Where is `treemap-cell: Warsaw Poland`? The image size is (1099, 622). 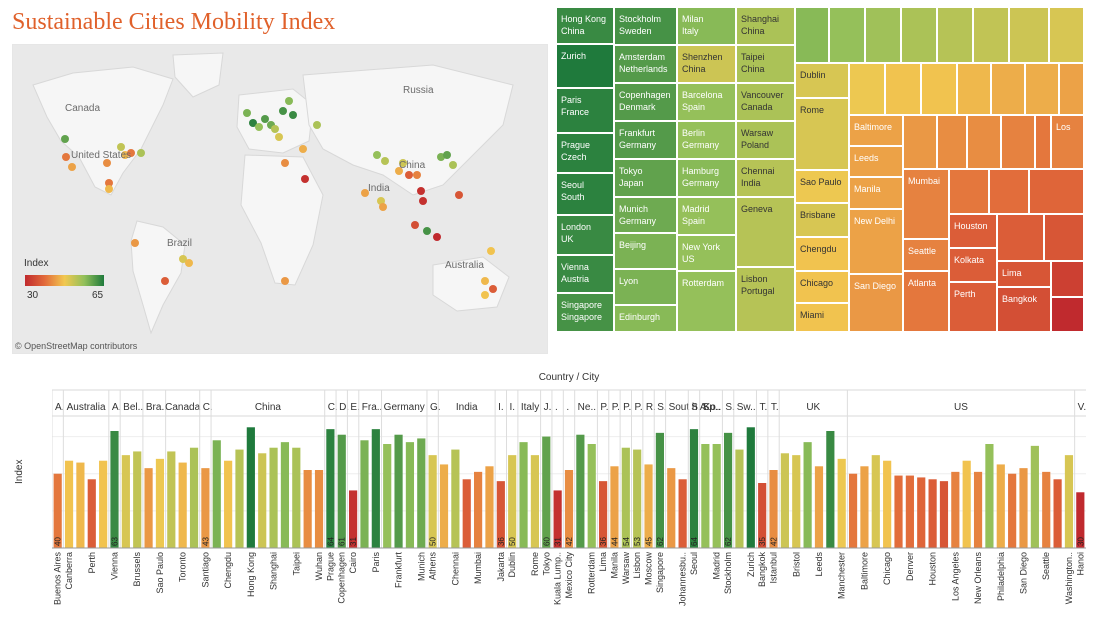 treemap-cell: Warsaw Poland is located at coordinates (765, 140).